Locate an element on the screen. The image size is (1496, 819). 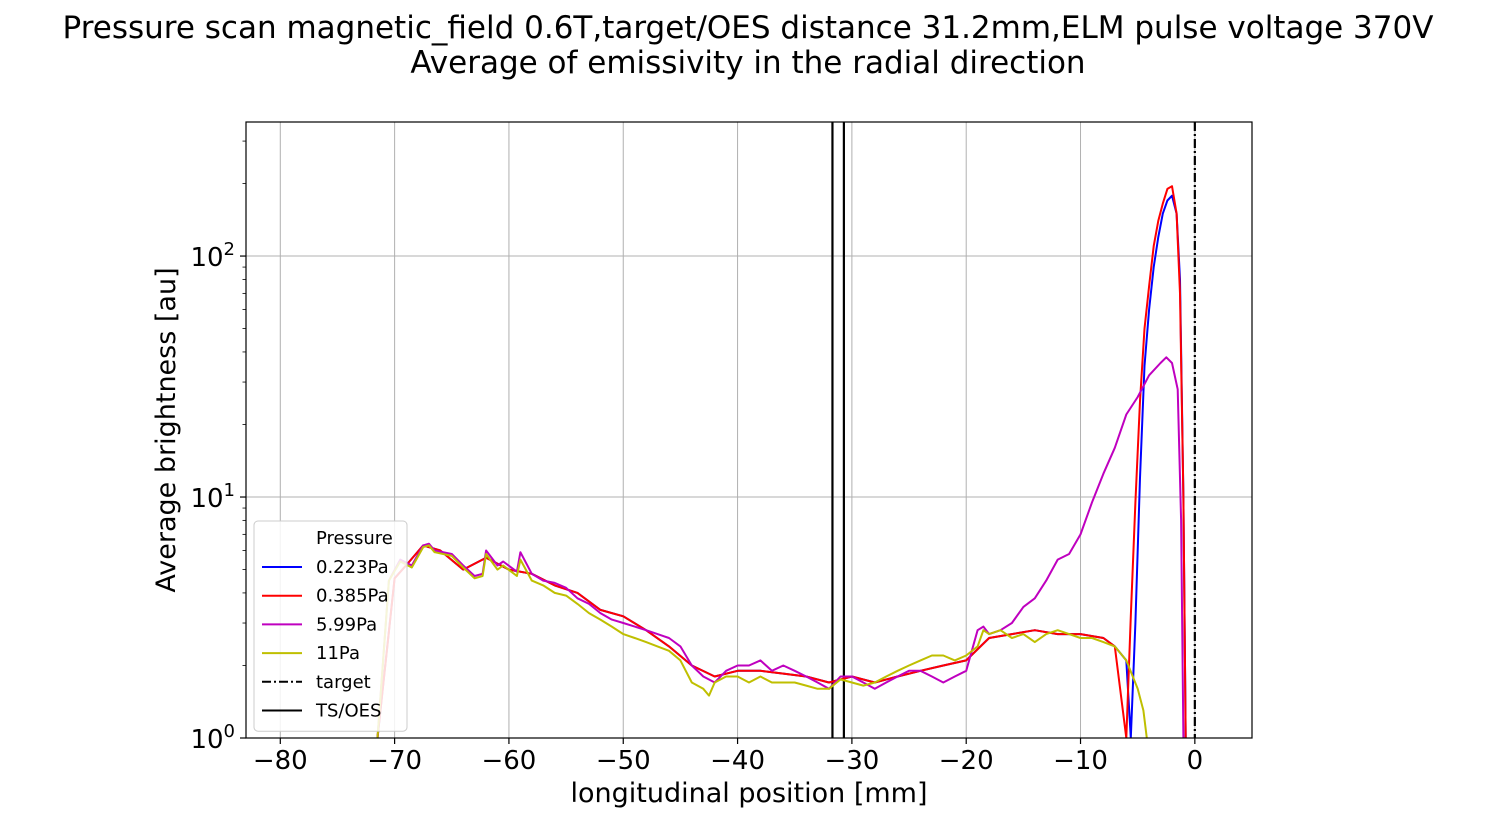
y-tick-label: 101 is located at coordinates (212, 497).